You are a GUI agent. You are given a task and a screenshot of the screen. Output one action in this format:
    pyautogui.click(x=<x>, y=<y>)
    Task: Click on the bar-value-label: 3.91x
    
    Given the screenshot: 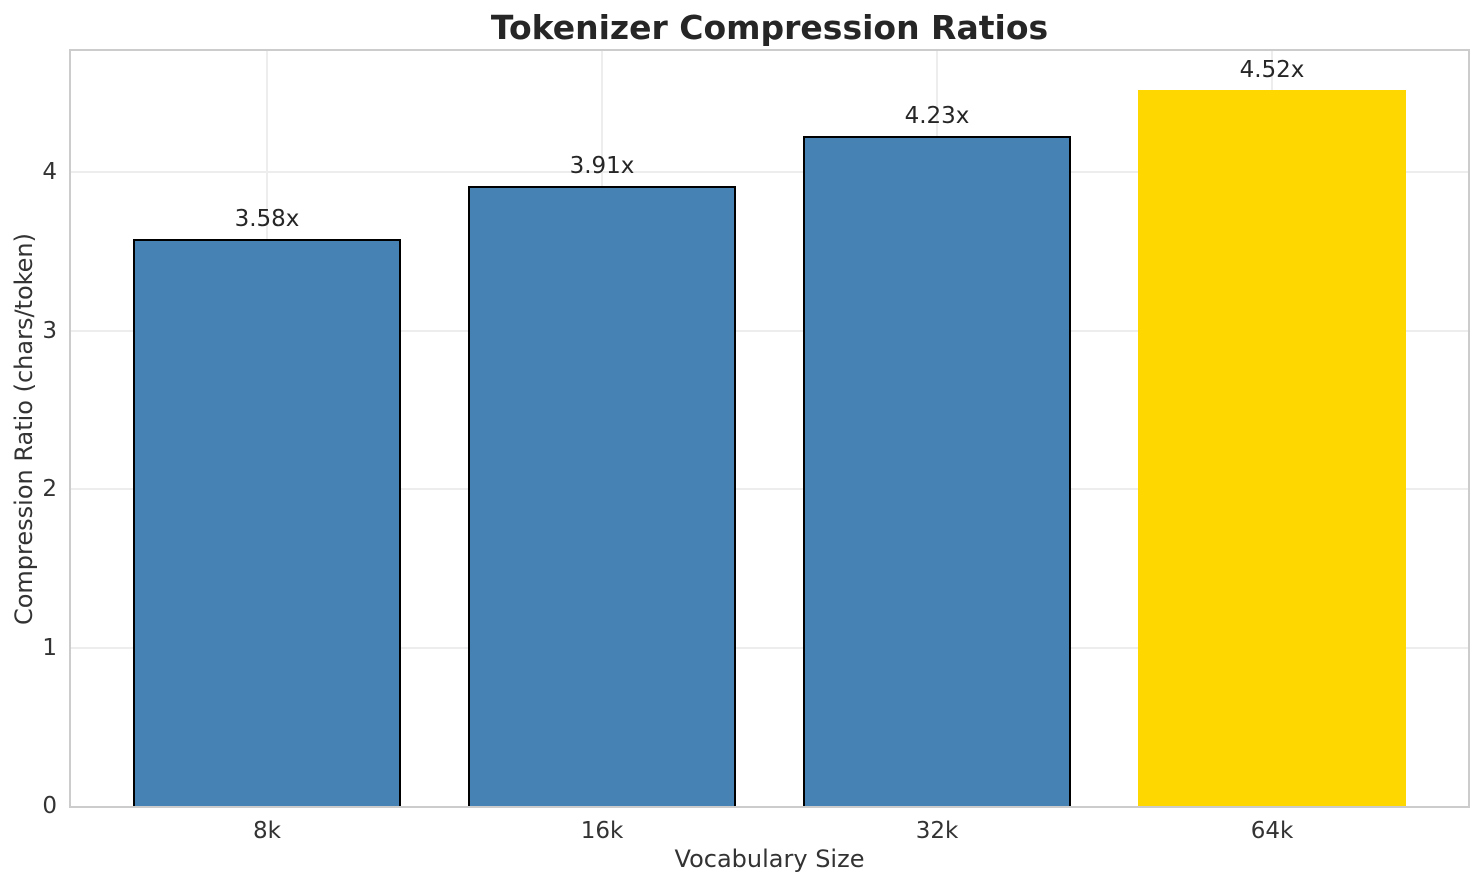 What is the action you would take?
    pyautogui.click(x=602, y=166)
    